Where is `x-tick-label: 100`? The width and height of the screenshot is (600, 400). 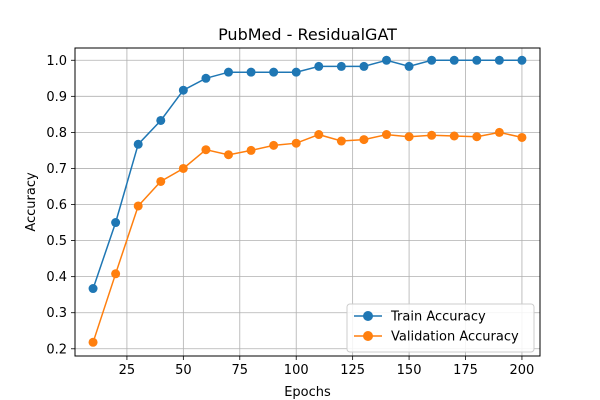 x-tick-label: 100 is located at coordinates (296, 370).